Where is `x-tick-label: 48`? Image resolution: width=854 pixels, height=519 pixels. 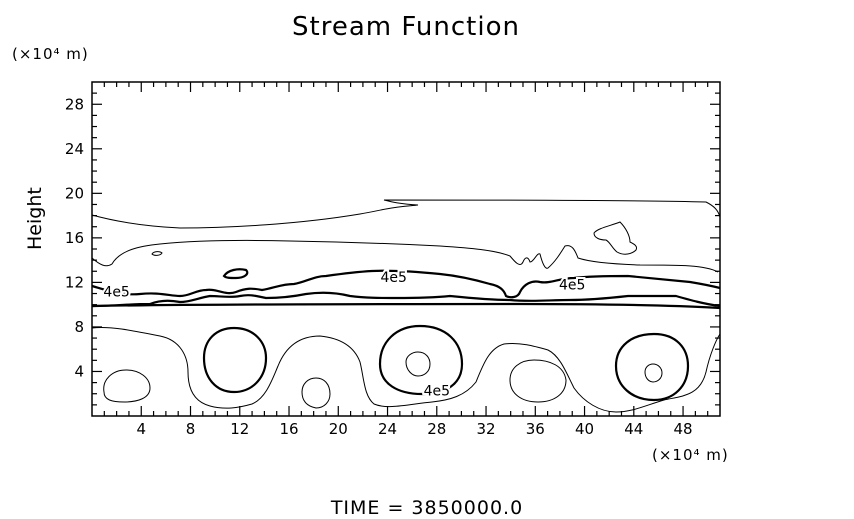
x-tick-label: 48 is located at coordinates (683, 429).